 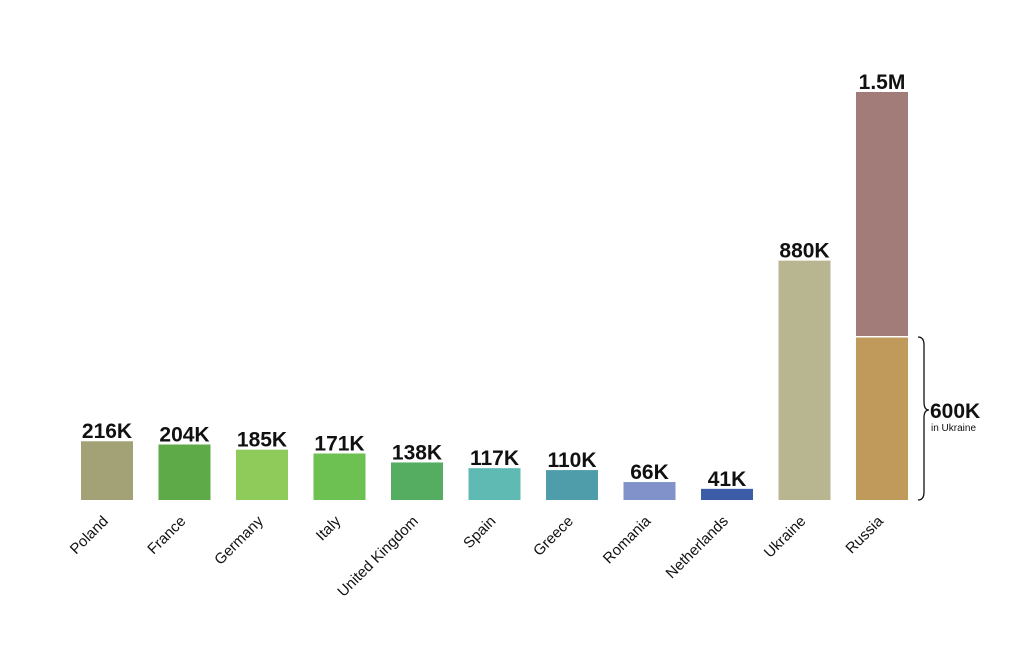 I want to click on x-tick-label: Ukraine, so click(x=785, y=537).